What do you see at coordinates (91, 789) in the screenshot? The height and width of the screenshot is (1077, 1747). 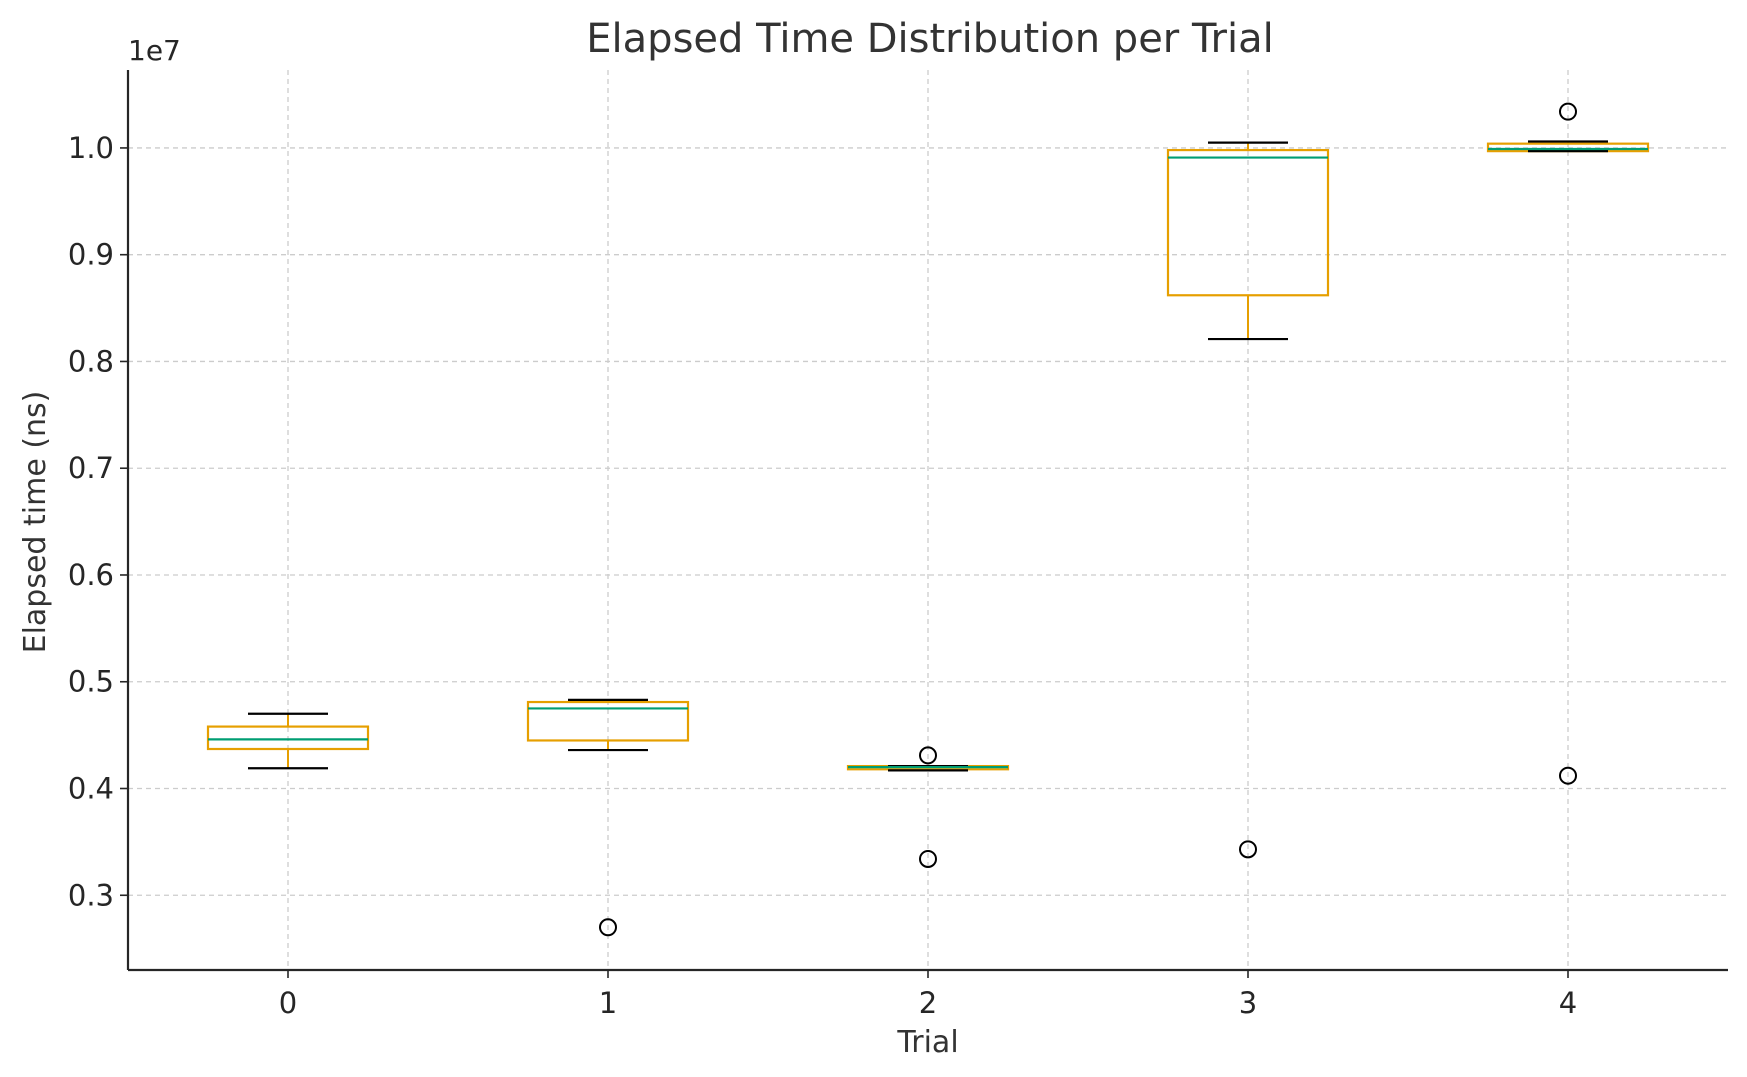 I see `y-tick-label: 0.4` at bounding box center [91, 789].